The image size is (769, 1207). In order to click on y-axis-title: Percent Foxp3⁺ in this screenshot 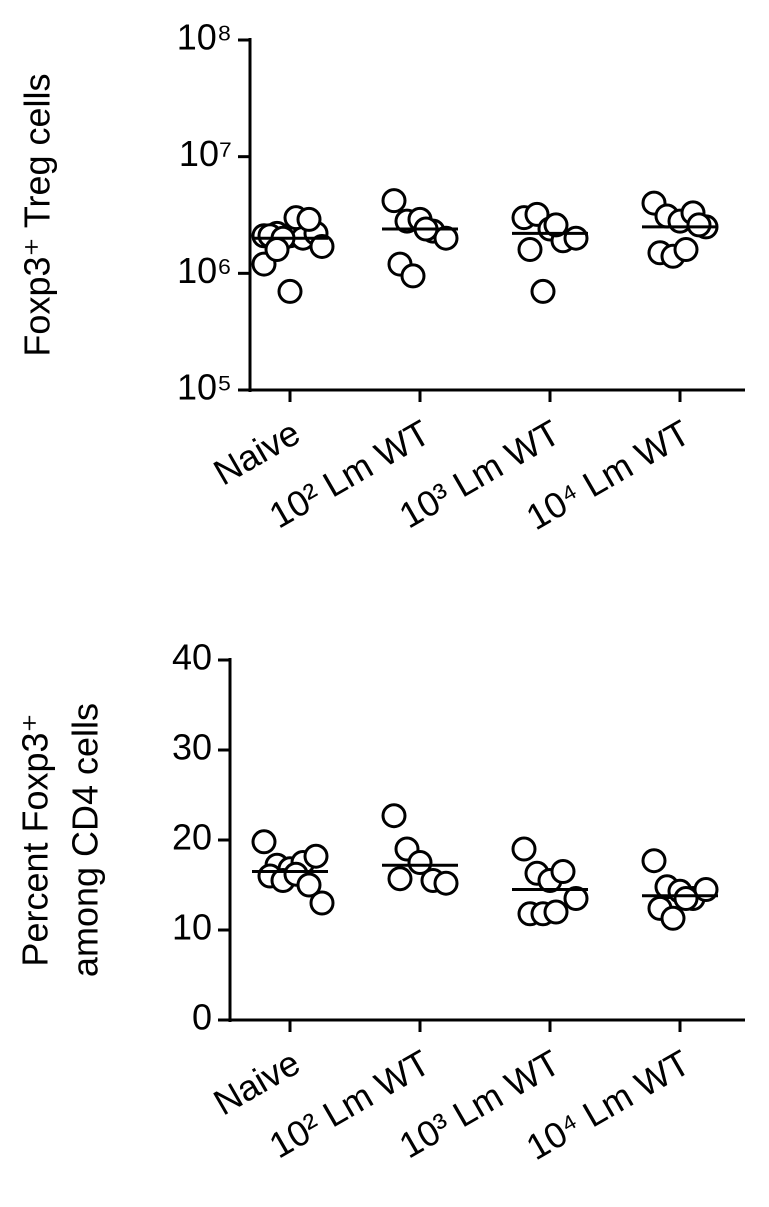, I will do `click(35, 839)`.